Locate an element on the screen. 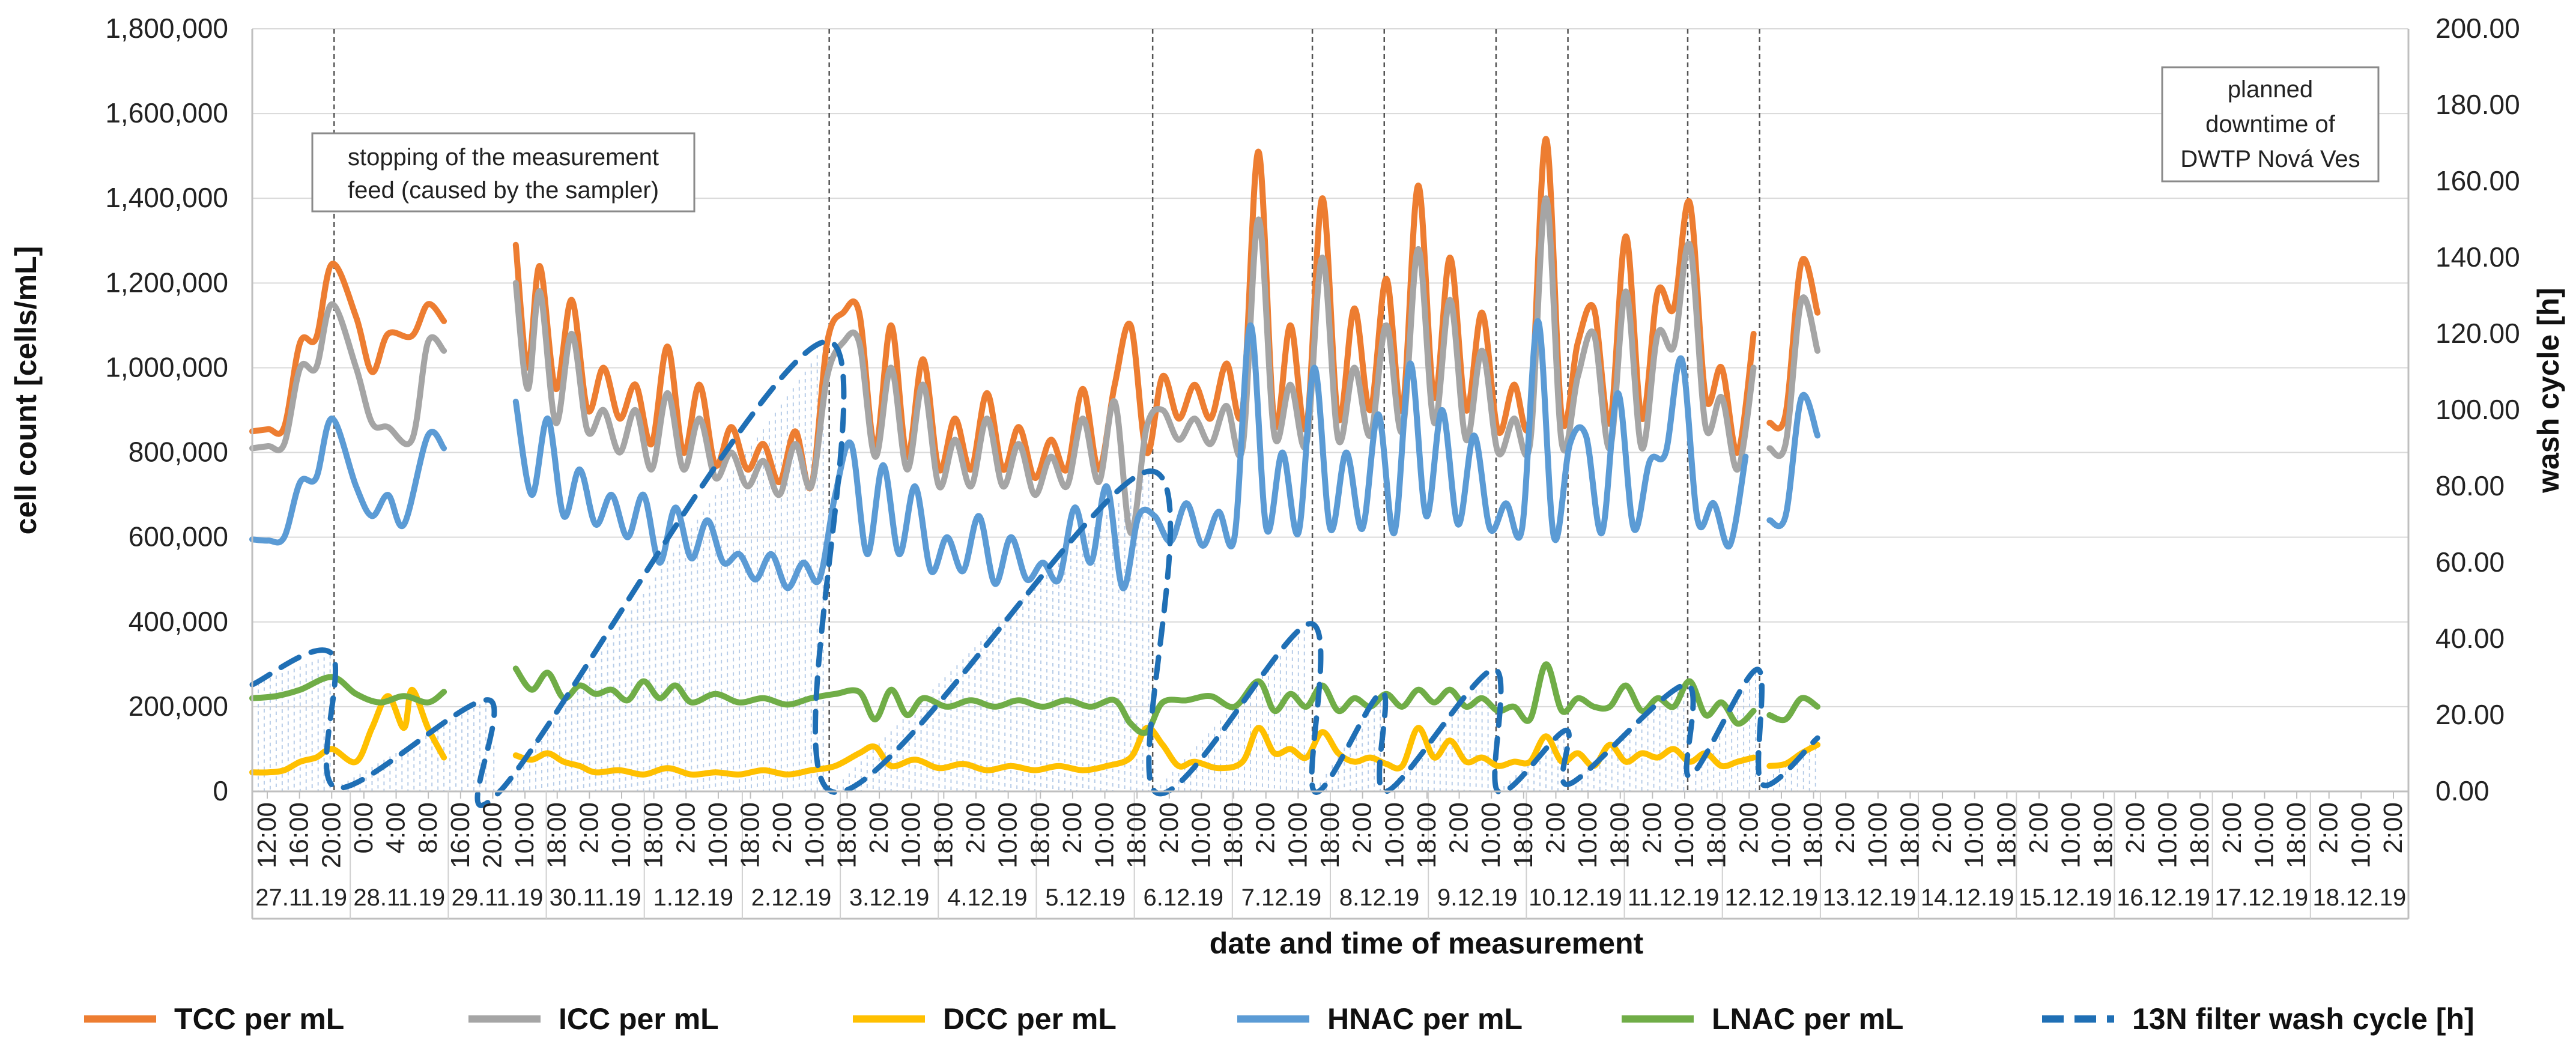 The image size is (2576, 1049). x-date-label: 3.12.19 is located at coordinates (889, 897).